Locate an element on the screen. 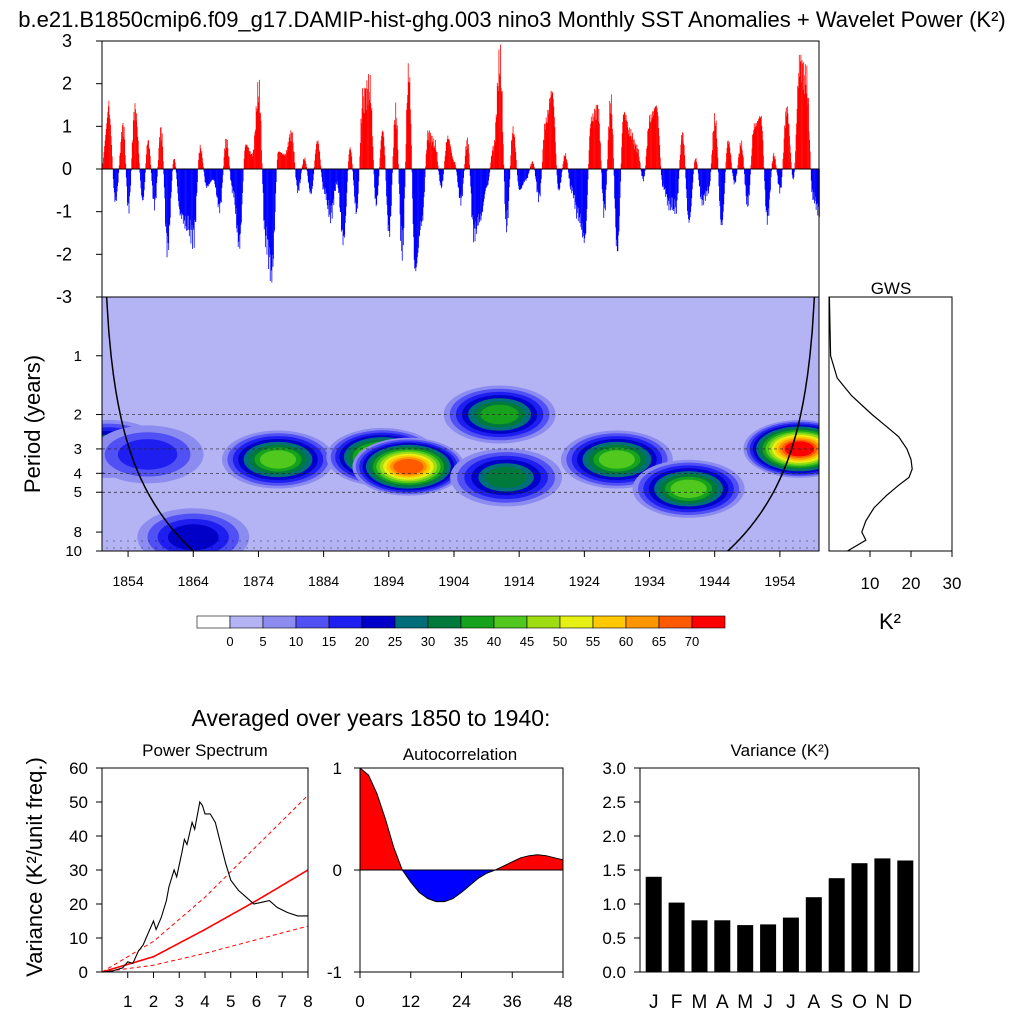 This screenshot has width=1024, height=1024. colorbar-label: 30 is located at coordinates (428, 641).